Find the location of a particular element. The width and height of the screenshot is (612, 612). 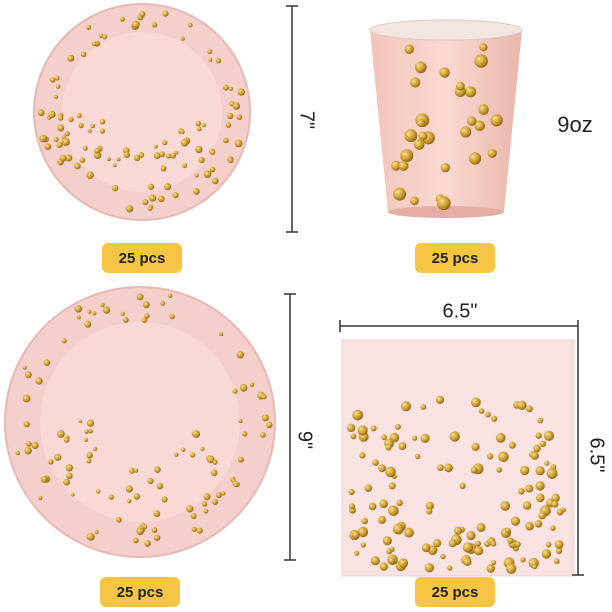

size-label: 9oz is located at coordinates (574, 124).